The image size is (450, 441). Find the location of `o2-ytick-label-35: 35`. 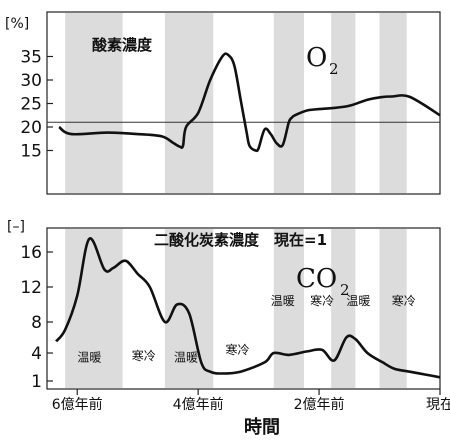

o2-ytick-label-35: 35 is located at coordinates (31, 58).